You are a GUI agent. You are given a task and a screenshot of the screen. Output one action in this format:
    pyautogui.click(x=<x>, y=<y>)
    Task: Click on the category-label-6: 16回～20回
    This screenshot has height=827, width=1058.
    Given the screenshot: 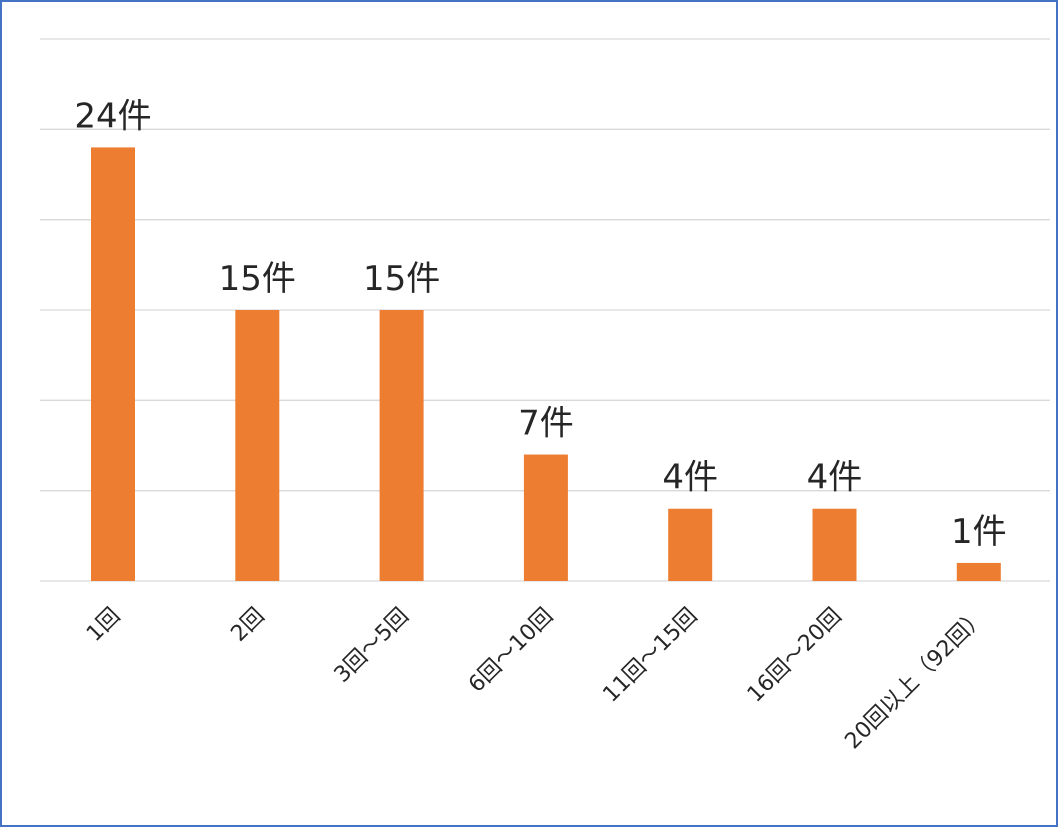 What is the action you would take?
    pyautogui.click(x=795, y=656)
    